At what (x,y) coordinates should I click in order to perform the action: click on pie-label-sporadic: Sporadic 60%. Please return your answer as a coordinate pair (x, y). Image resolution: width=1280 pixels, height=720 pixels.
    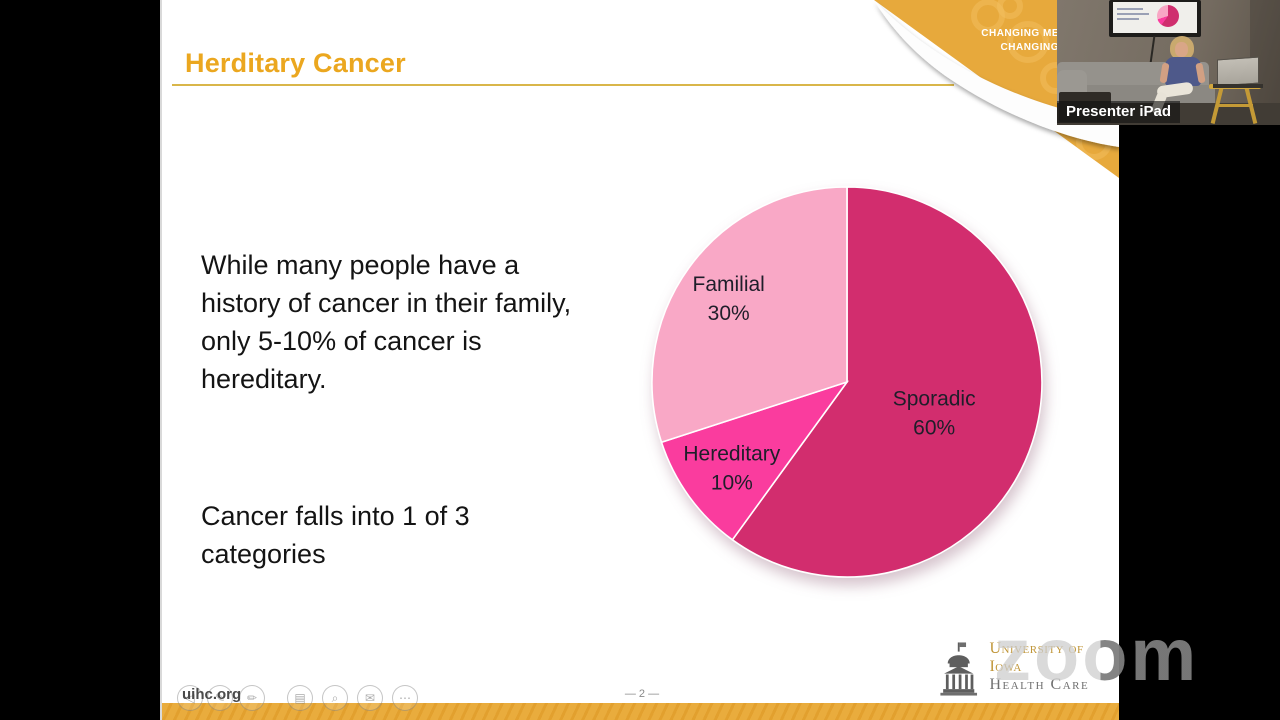
    Looking at the image, I should click on (934, 413).